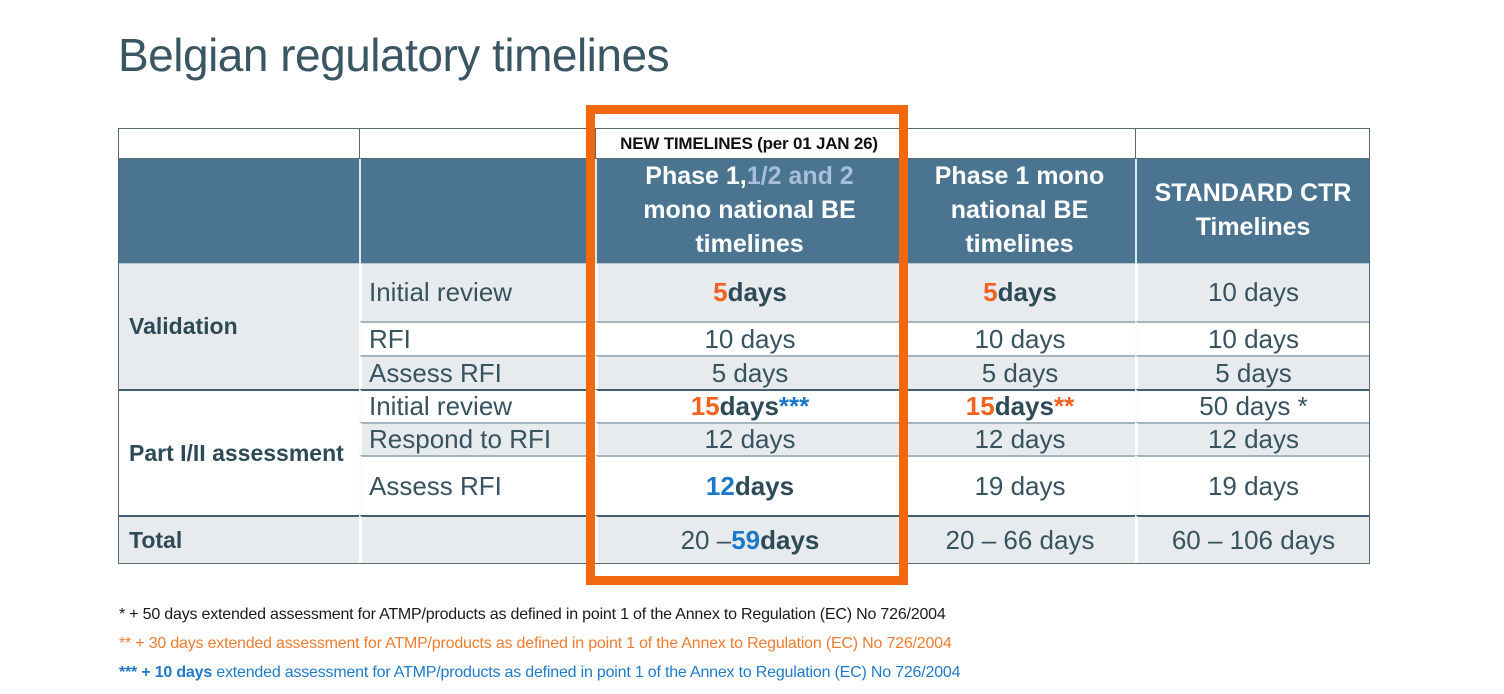 The height and width of the screenshot is (694, 1504). I want to click on header-text-phase1-mono: Phase 1 mono national BE timelines, so click(1019, 210).